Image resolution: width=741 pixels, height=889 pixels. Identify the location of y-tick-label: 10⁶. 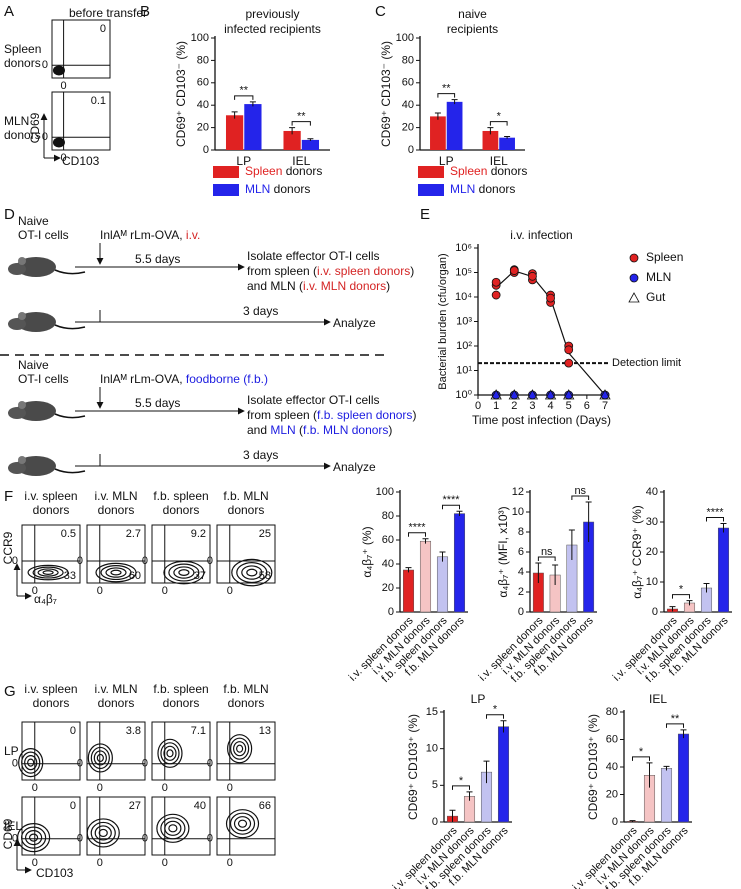
(463, 248).